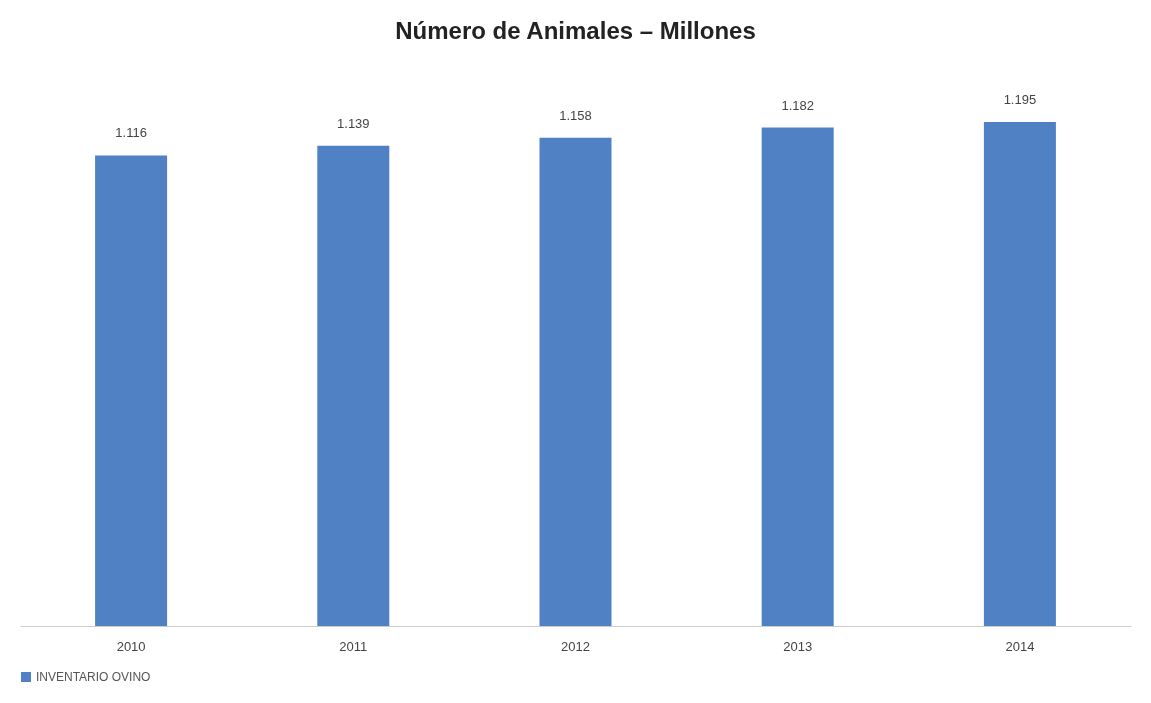 The image size is (1151, 703). I want to click on x-tick-label: 2012, so click(575, 646).